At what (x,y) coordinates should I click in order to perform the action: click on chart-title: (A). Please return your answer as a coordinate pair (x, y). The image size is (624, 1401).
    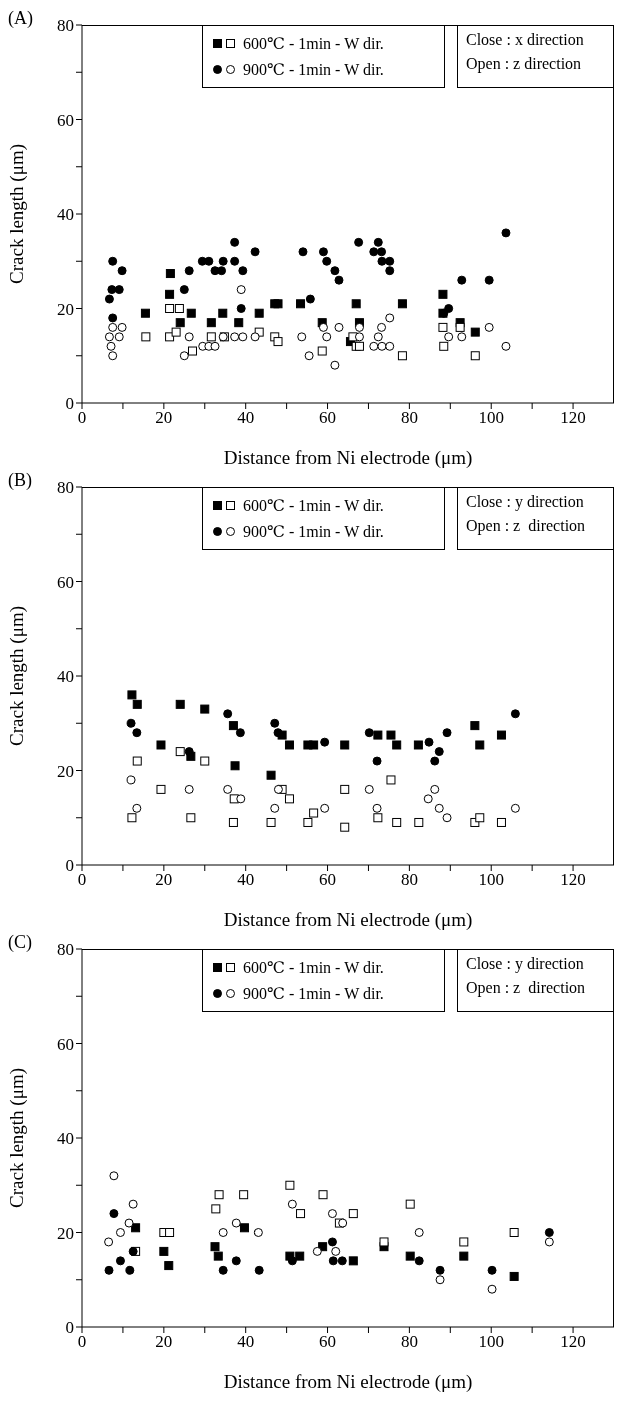
    Looking at the image, I should click on (20, 18).